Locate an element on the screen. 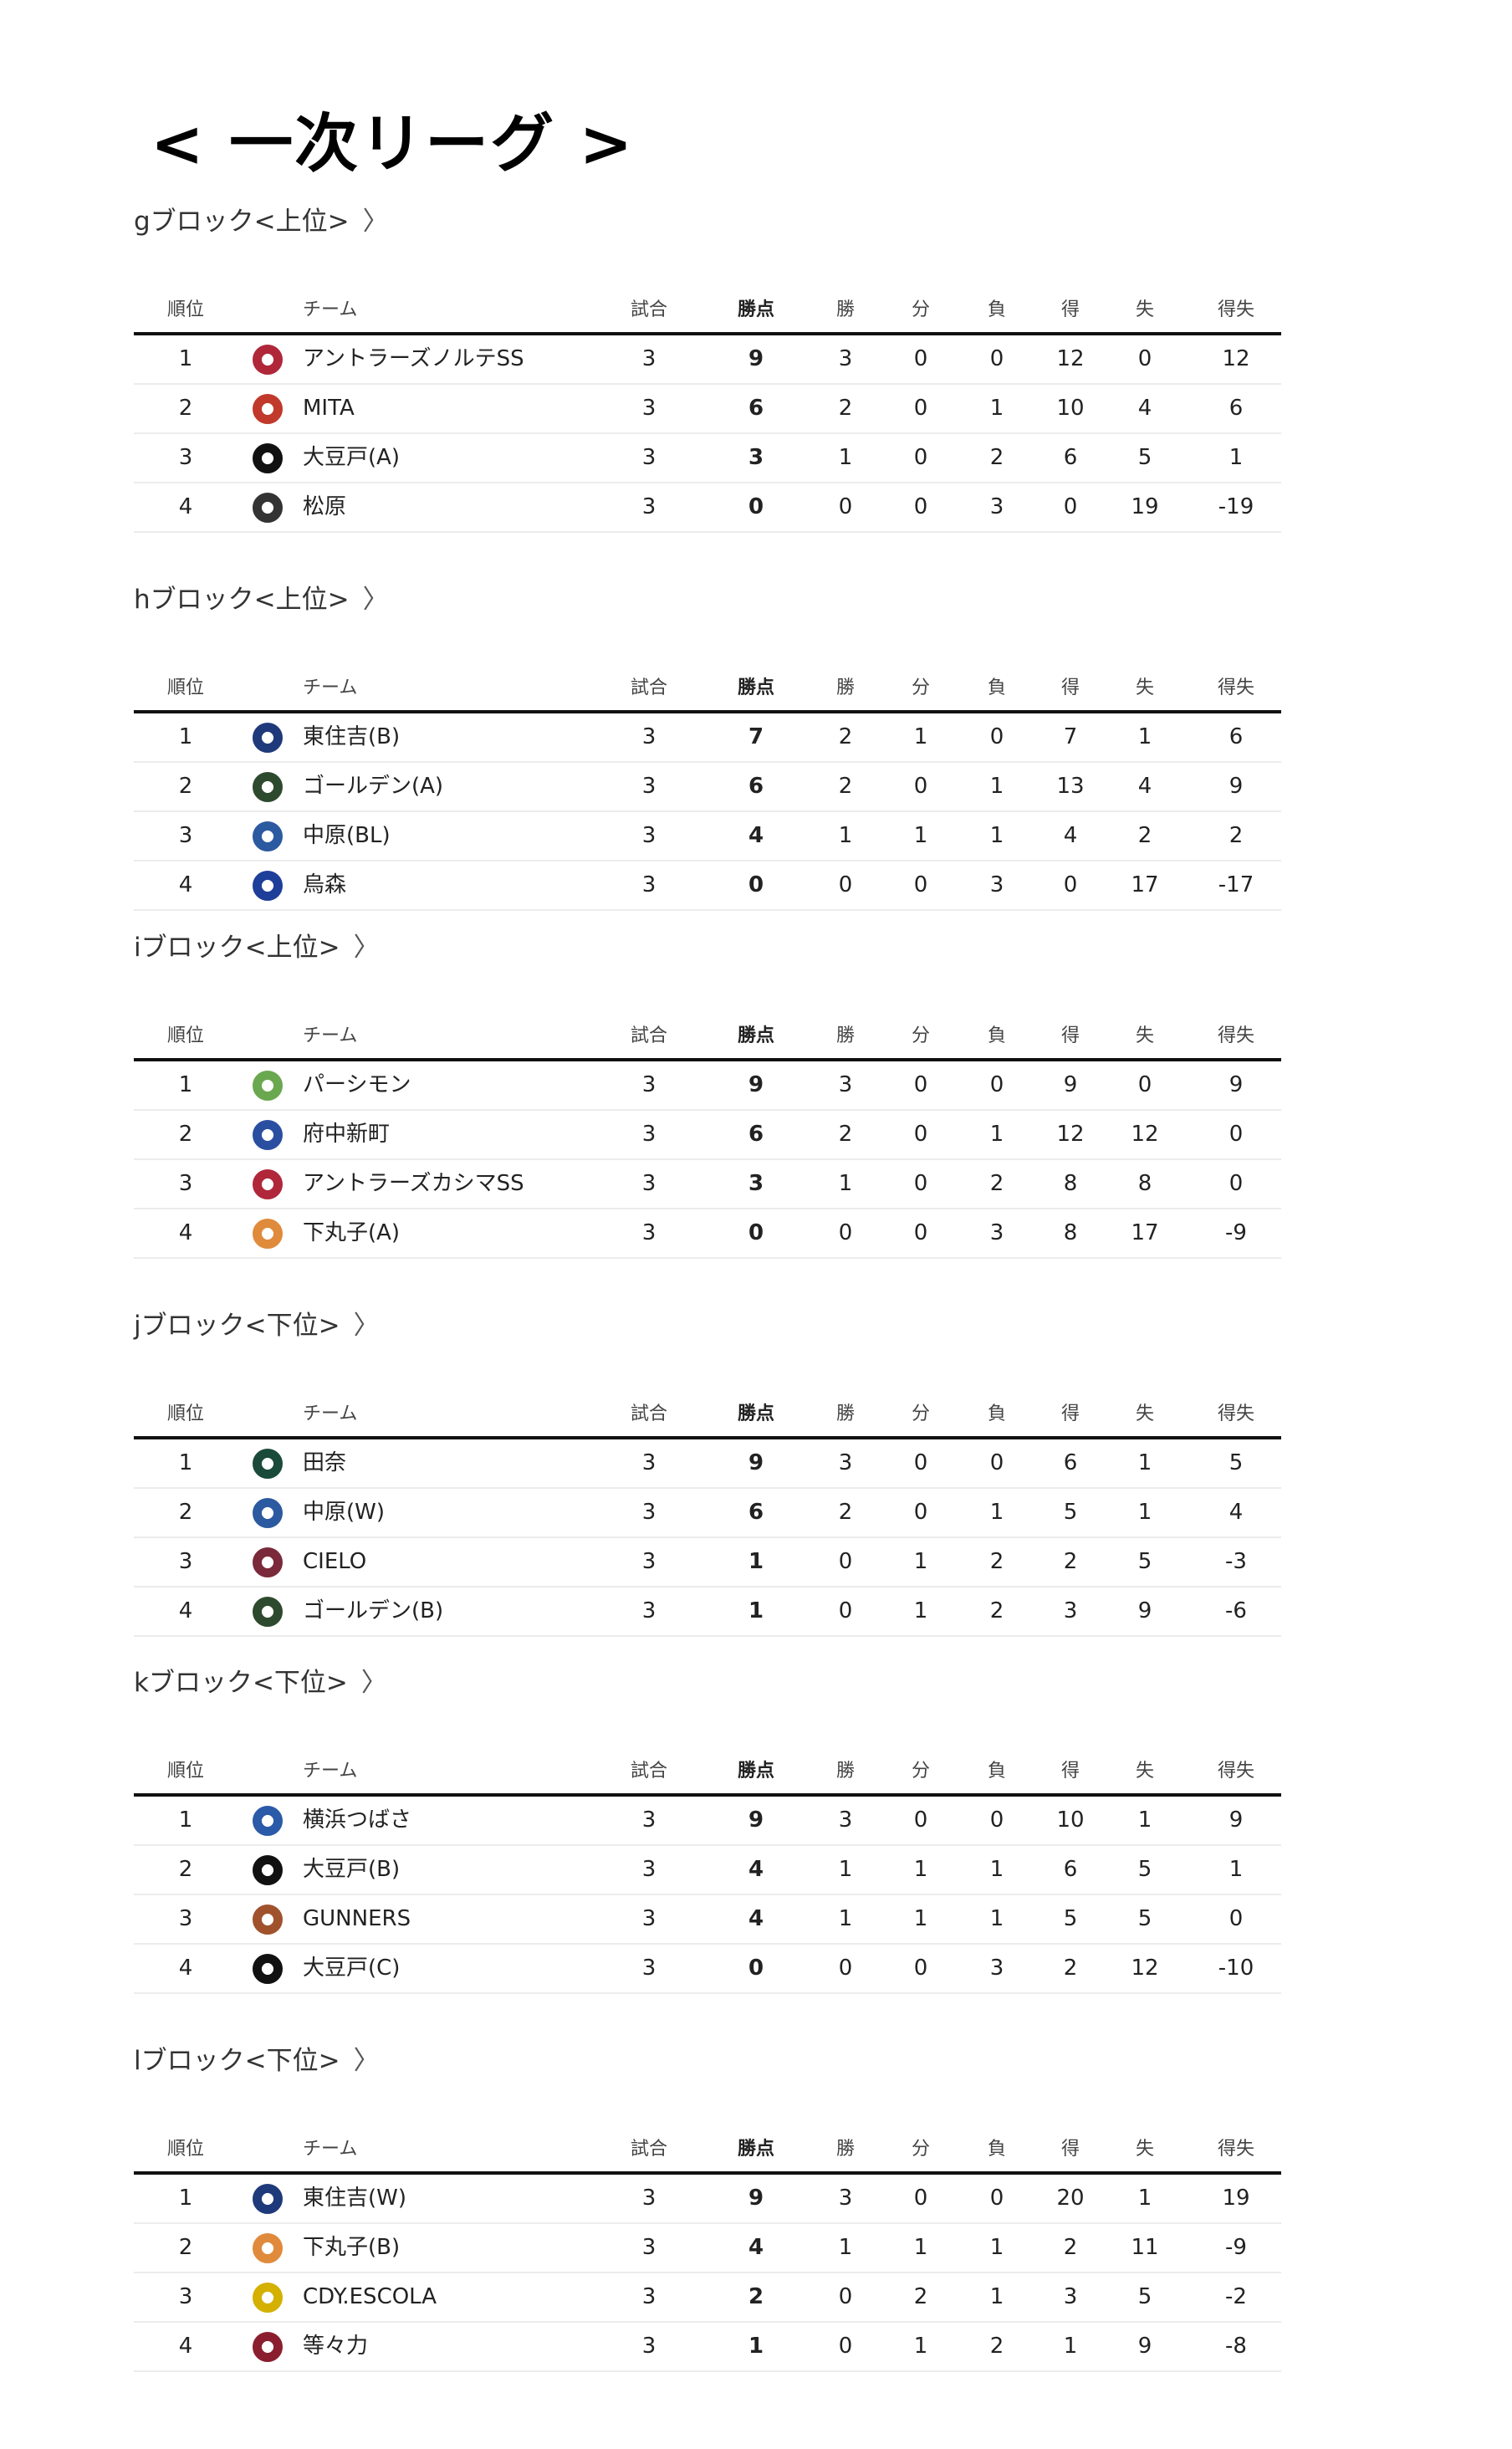  points-cell: 9 is located at coordinates (756, 1462).